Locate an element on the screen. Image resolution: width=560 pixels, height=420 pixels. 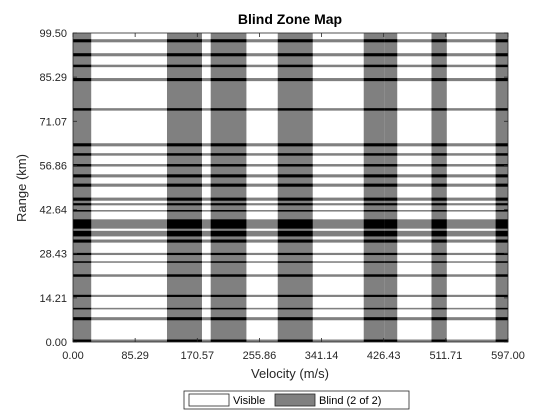
y-tick-label: 85.29 is located at coordinates (53, 78).